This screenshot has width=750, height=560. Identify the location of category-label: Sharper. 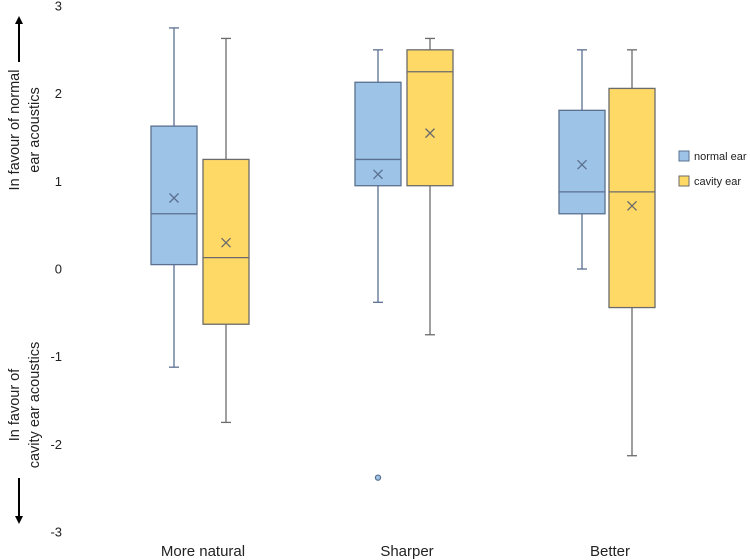
(406, 551).